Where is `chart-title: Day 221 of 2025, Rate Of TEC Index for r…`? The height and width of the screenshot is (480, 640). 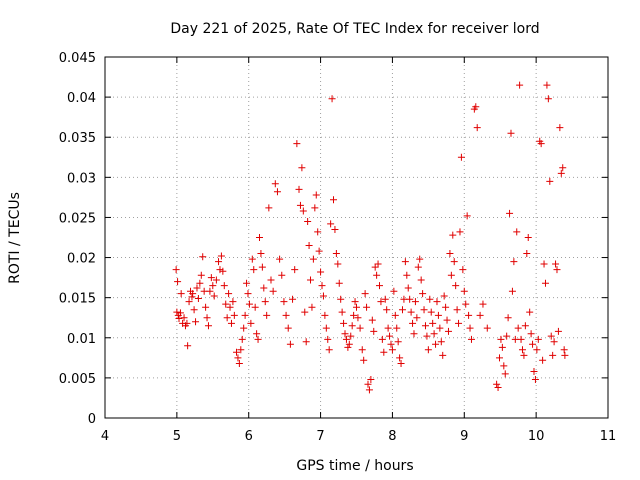
chart-title: Day 221 of 2025, Rate Of TEC Index for r… is located at coordinates (354, 29).